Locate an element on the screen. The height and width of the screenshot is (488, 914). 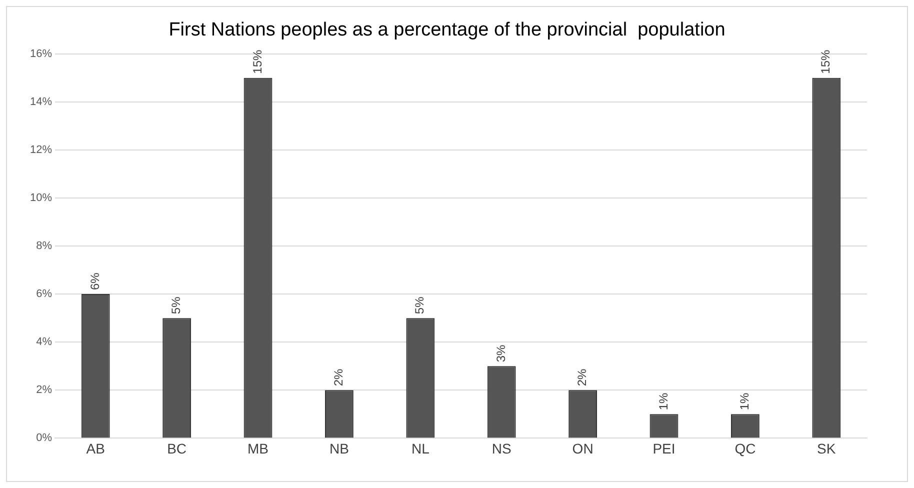
y-tick-label: 8% is located at coordinates (44, 246).